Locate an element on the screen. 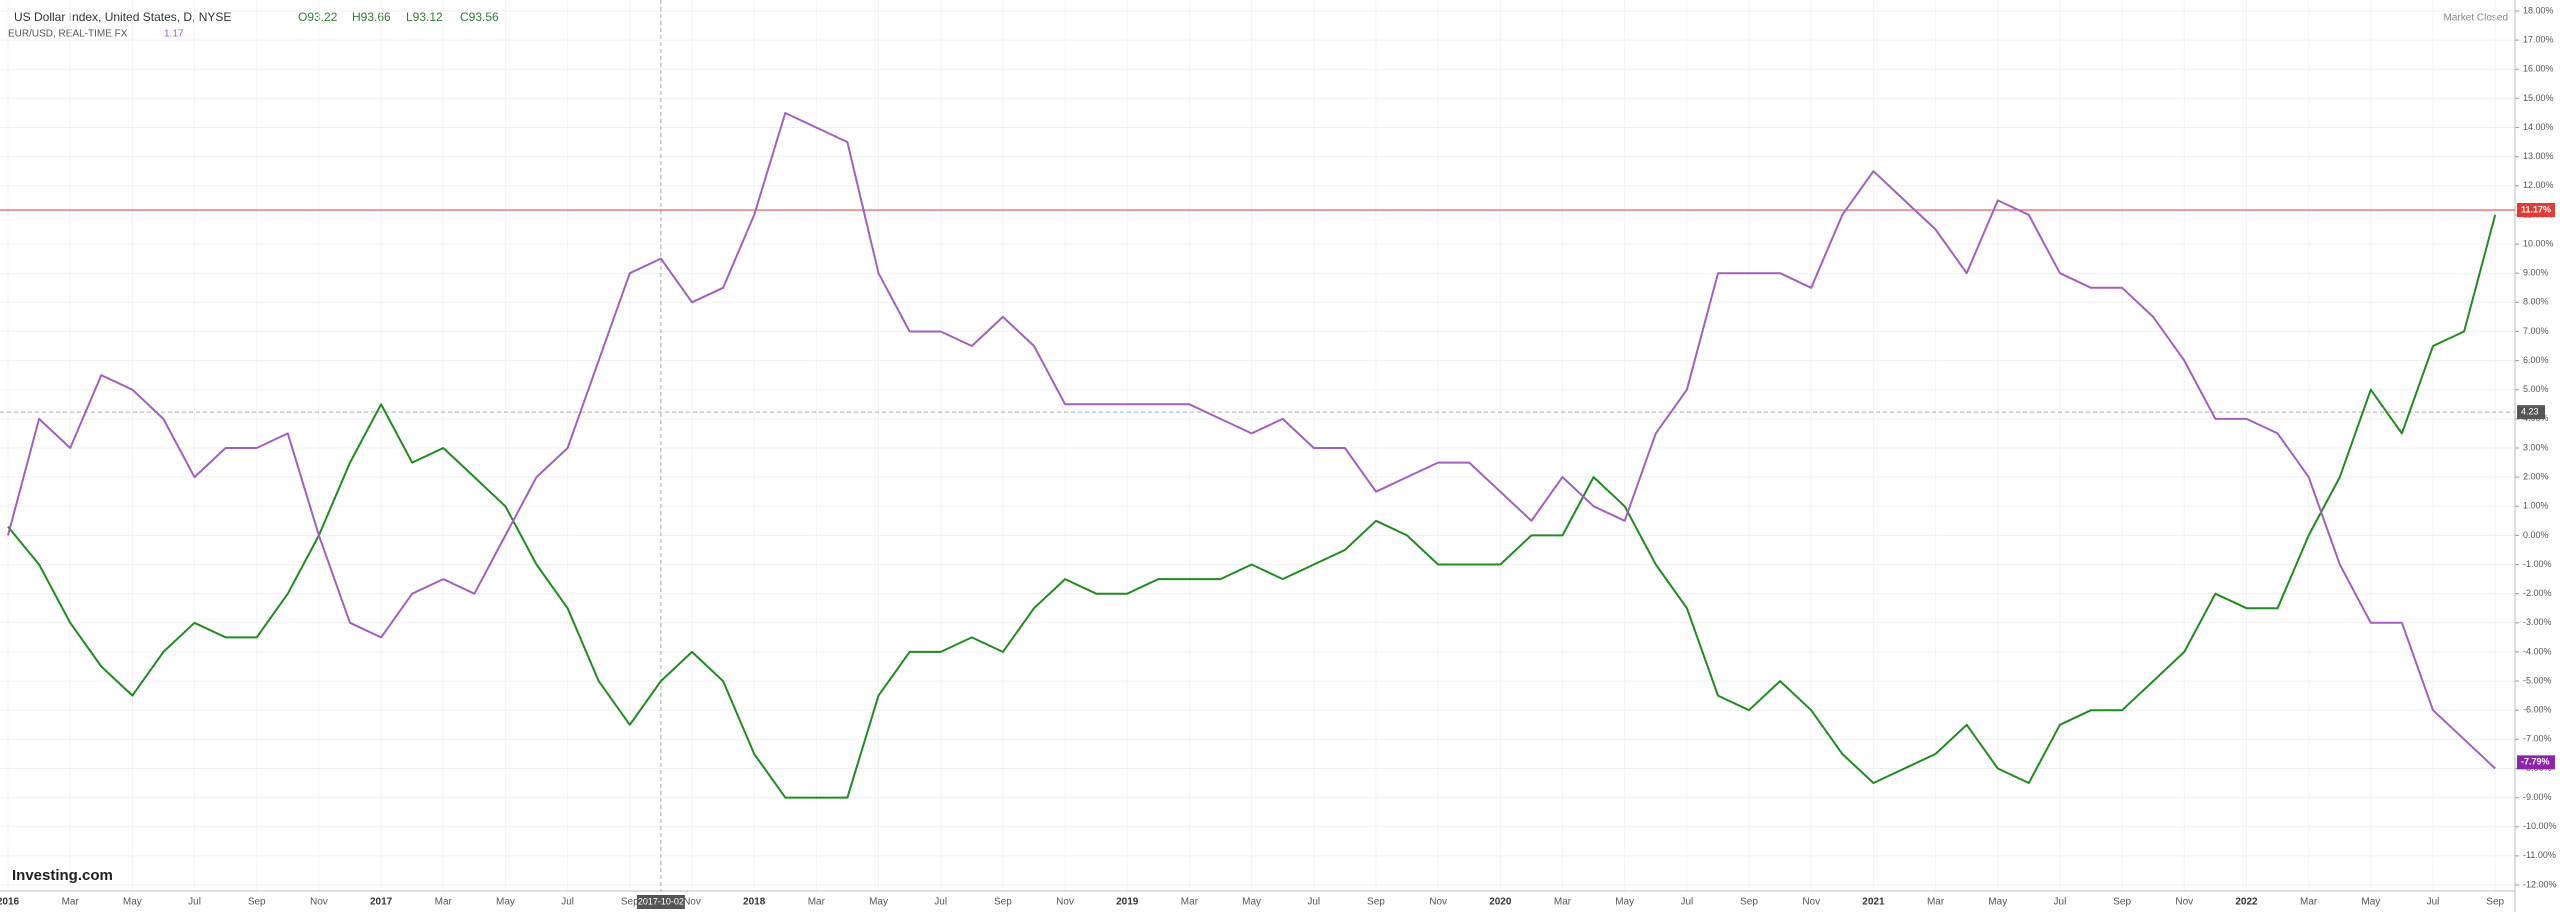 The image size is (2560, 912). y-tick-label: 0.00% is located at coordinates (2536, 535).